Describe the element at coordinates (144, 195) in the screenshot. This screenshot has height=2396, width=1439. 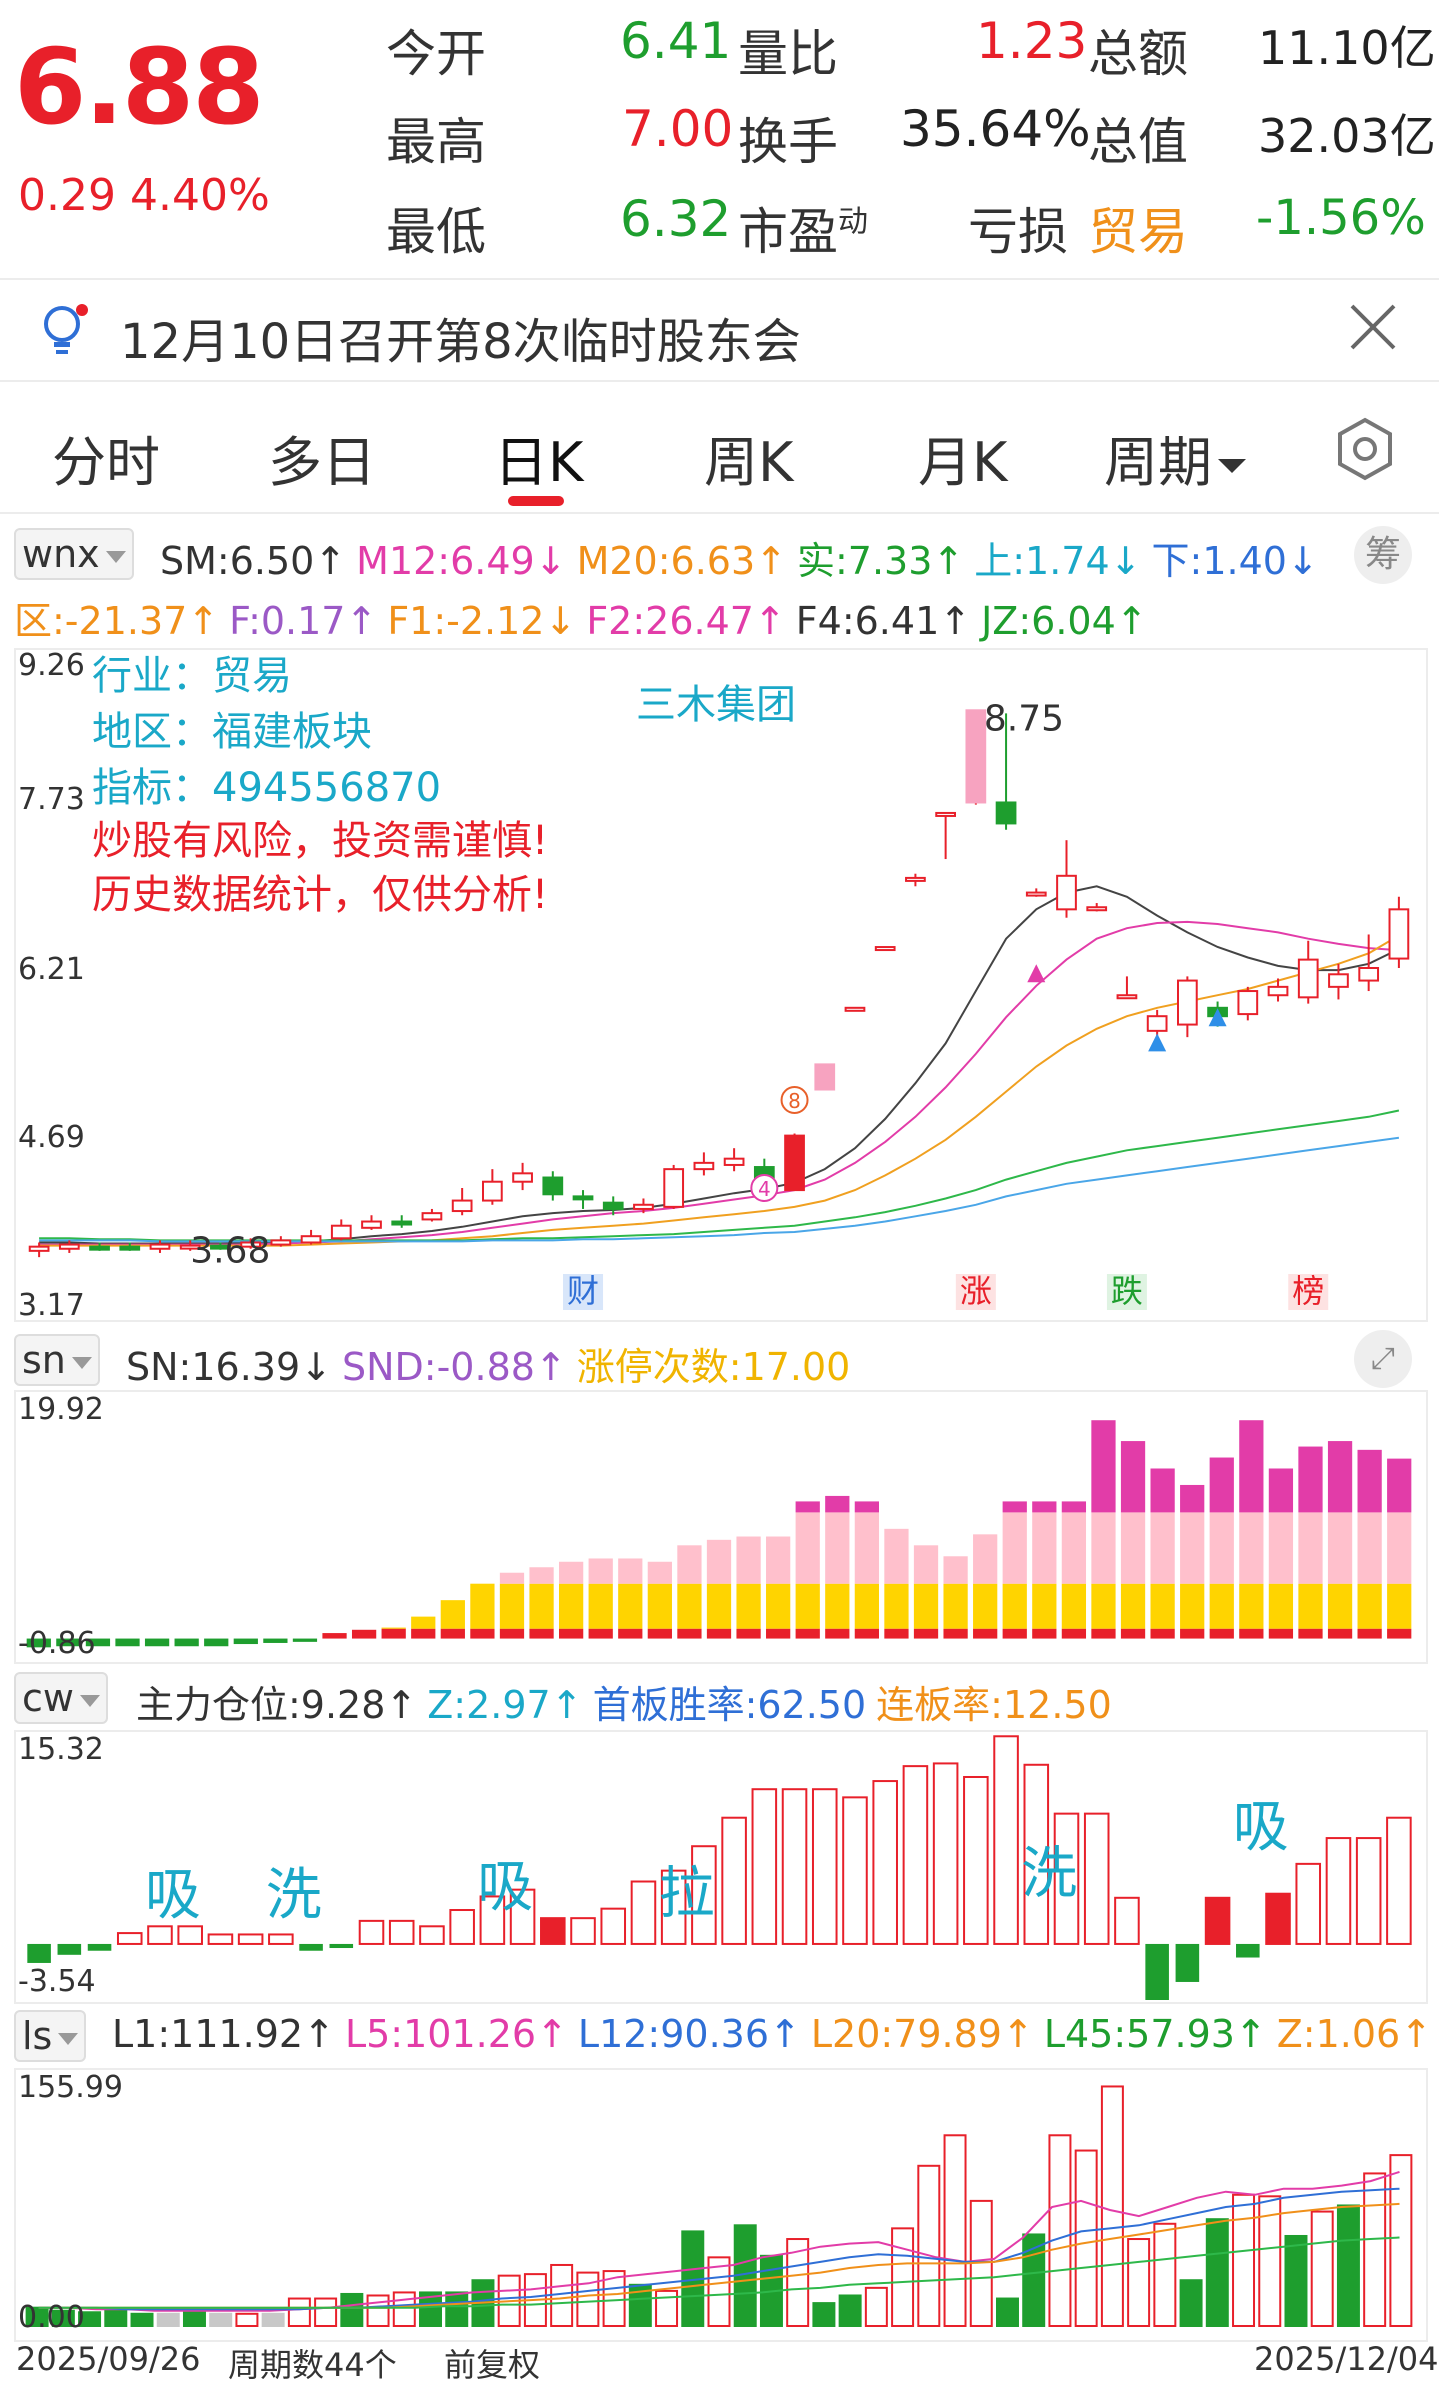
I see `price-change: 0.29 4.40%` at that location.